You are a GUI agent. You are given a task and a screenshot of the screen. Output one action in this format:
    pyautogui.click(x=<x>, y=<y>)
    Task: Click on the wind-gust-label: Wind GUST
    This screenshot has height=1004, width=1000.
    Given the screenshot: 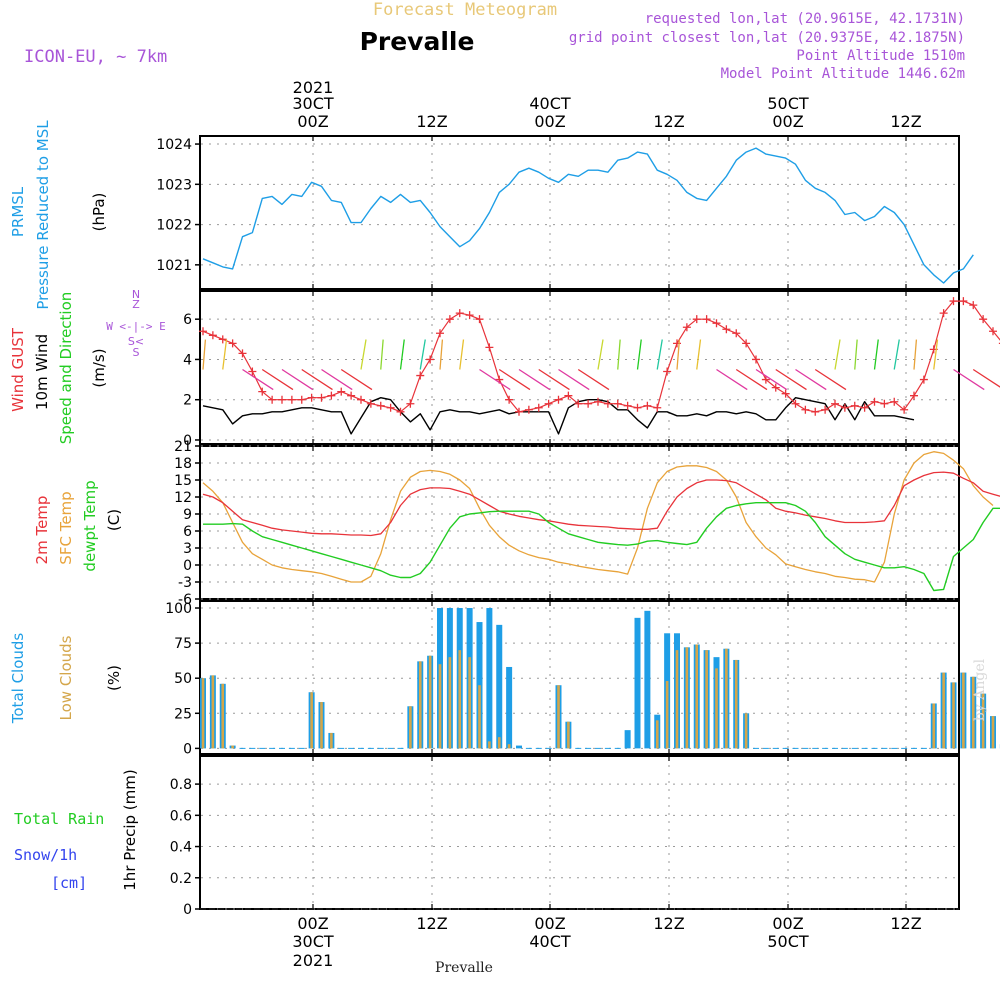 What is the action you would take?
    pyautogui.click(x=18, y=369)
    